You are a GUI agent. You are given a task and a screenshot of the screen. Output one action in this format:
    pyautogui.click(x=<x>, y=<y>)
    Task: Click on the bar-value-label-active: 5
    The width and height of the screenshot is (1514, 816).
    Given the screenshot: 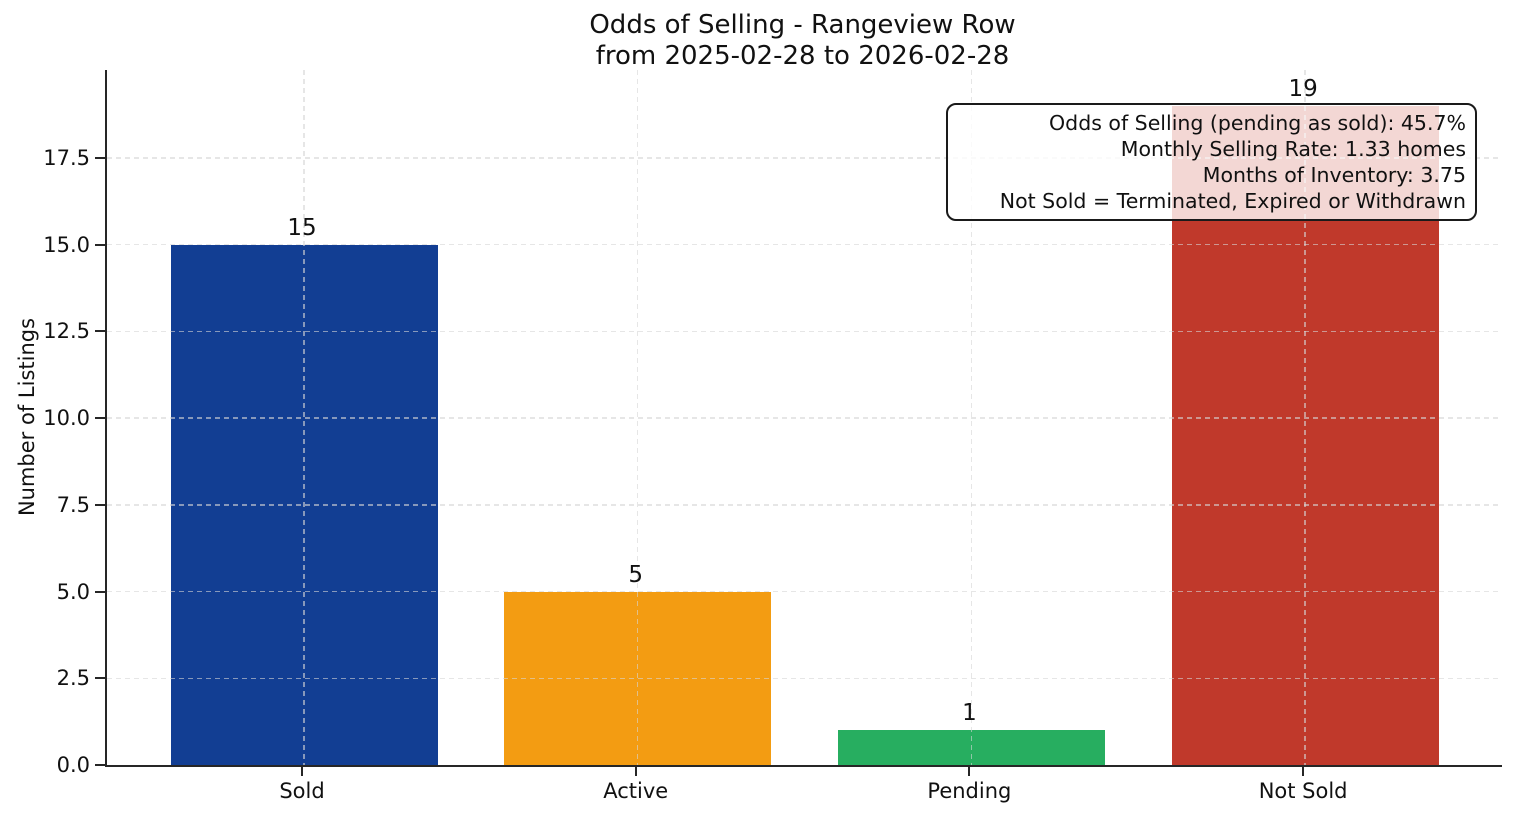 What is the action you would take?
    pyautogui.click(x=635, y=574)
    